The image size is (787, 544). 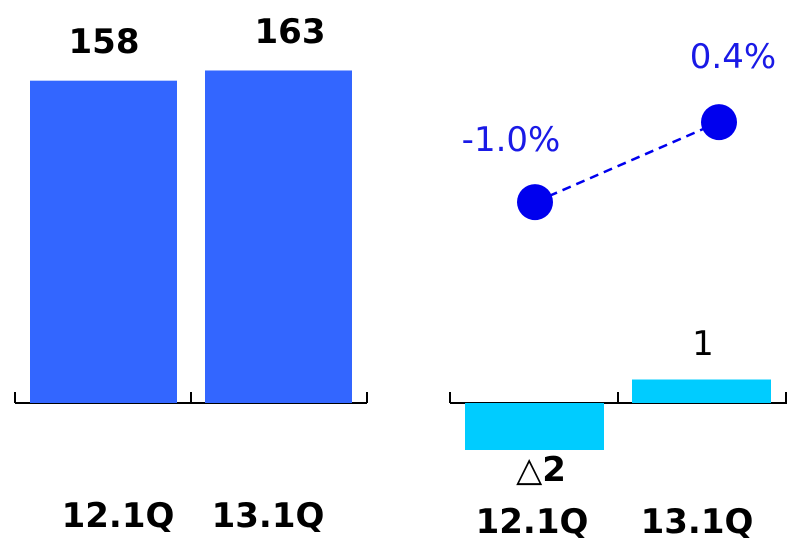 I want to click on left-category-label-1: 13.1Q, so click(x=268, y=516).